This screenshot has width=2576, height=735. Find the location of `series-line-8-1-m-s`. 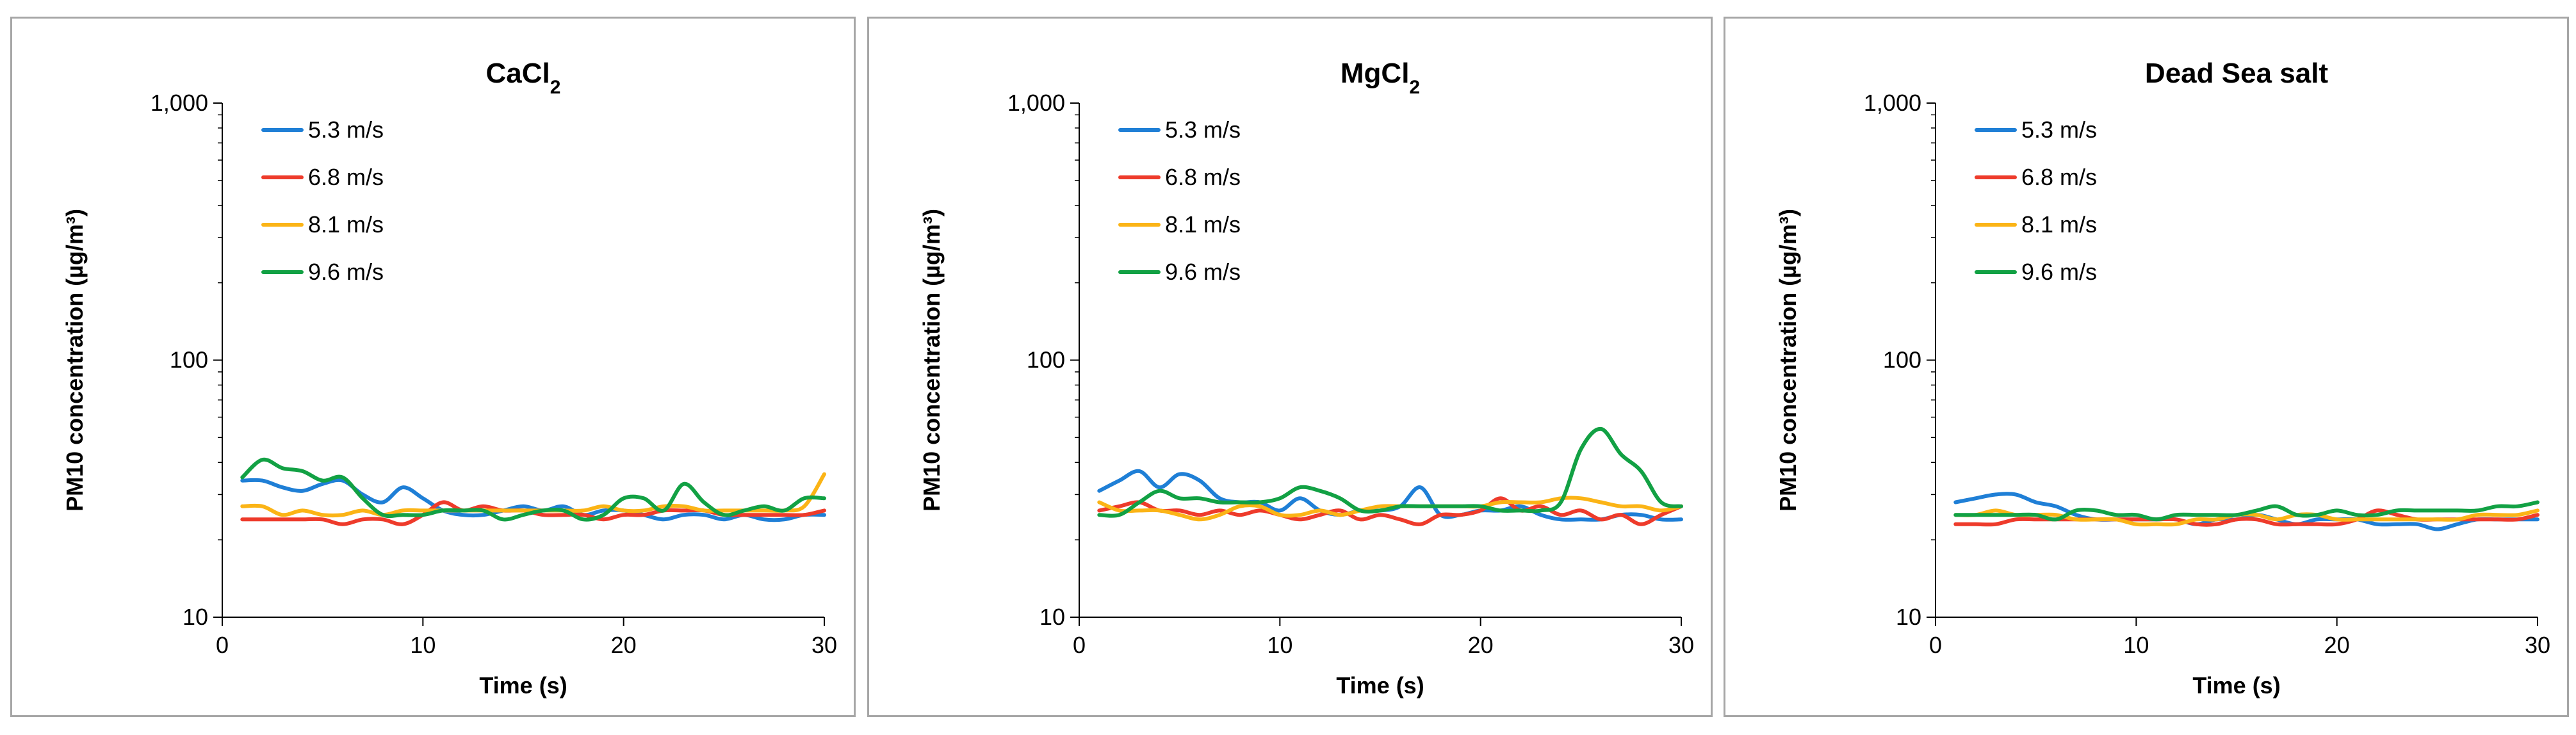

series-line-8-1-m-s is located at coordinates (1390, 509).